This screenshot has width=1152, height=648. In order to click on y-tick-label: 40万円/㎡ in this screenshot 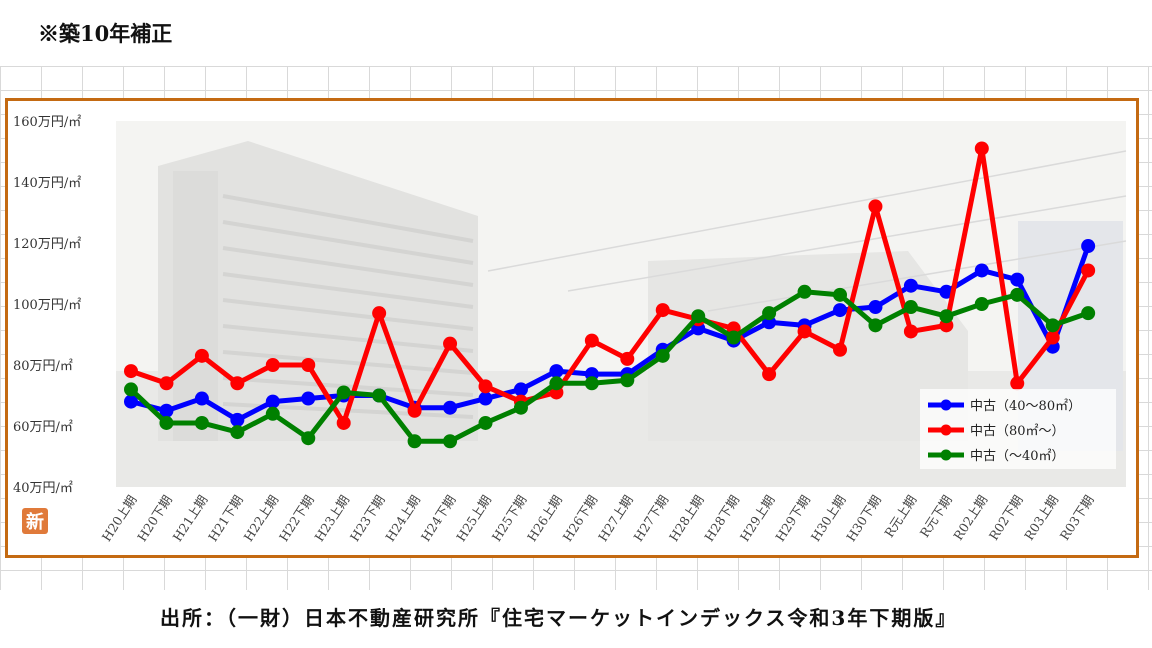, I will do `click(43, 488)`.